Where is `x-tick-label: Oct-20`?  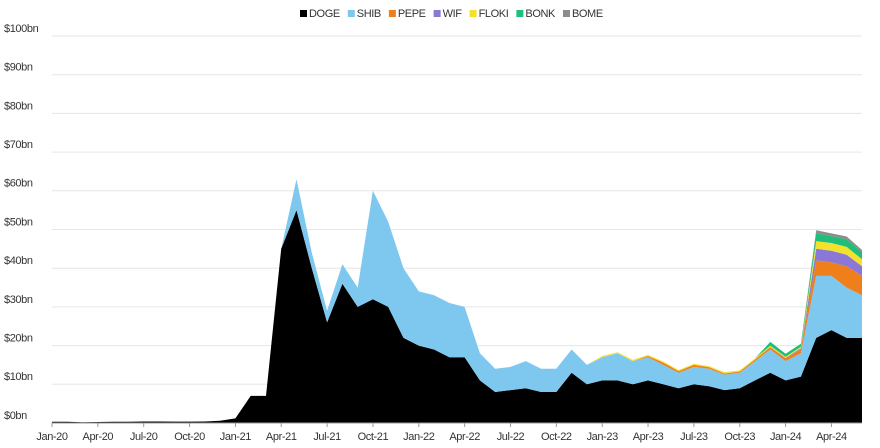
x-tick-label: Oct-20 is located at coordinates (189, 437).